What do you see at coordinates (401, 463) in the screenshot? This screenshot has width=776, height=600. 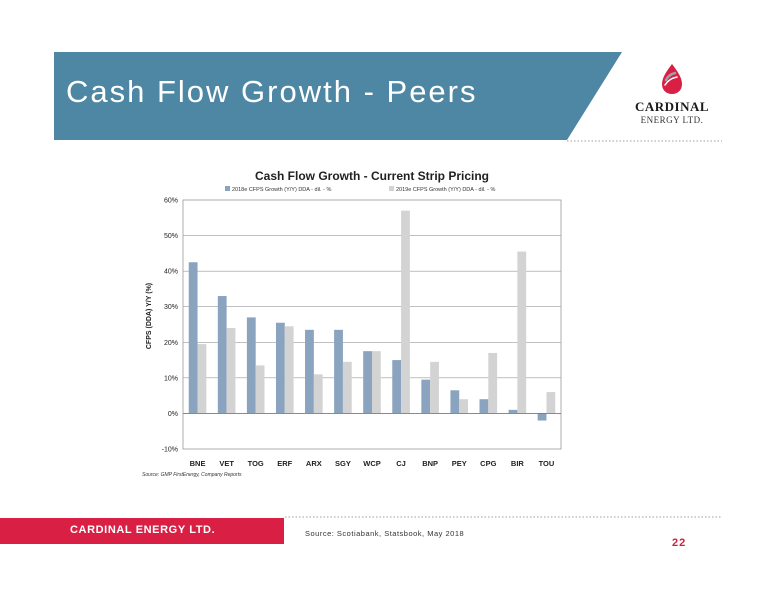 I see `x-tick-label: CJ` at bounding box center [401, 463].